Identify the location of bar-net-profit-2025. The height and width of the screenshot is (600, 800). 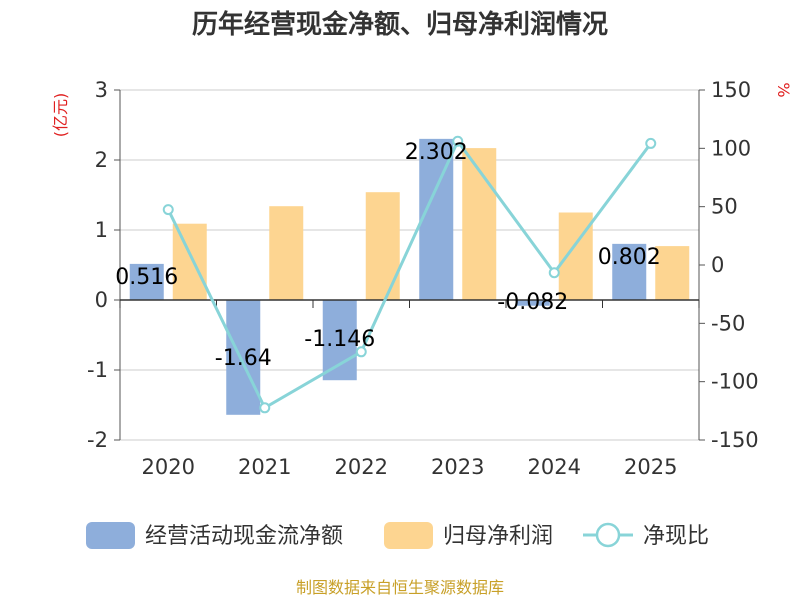
(672, 273).